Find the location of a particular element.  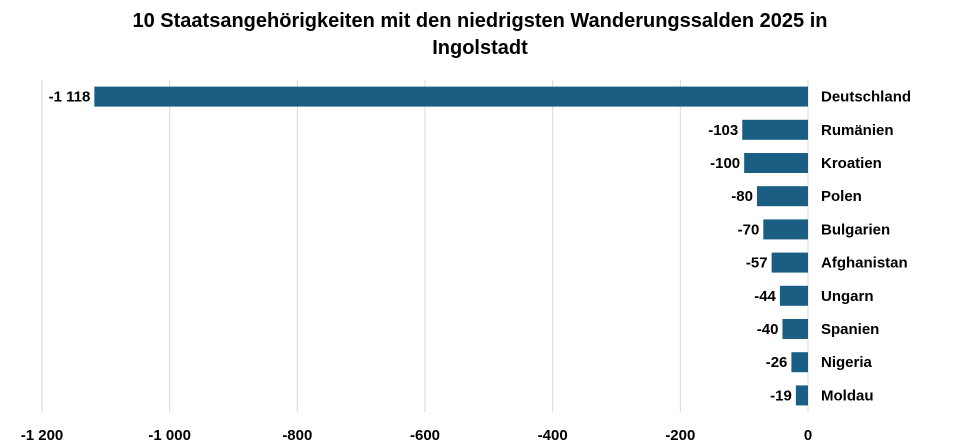

x-tick-label: -1 200 is located at coordinates (42, 435).